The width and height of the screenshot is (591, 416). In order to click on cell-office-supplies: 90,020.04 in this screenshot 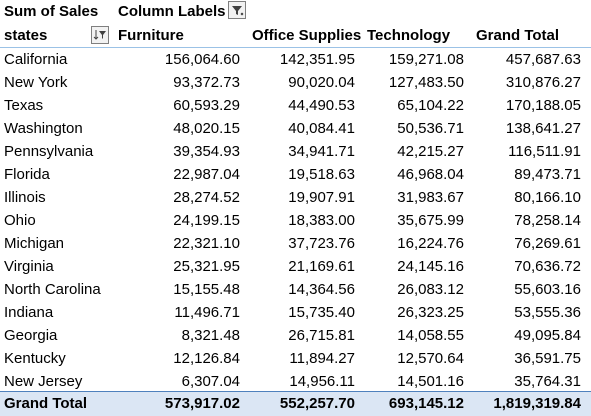, I will do `click(321, 82)`.